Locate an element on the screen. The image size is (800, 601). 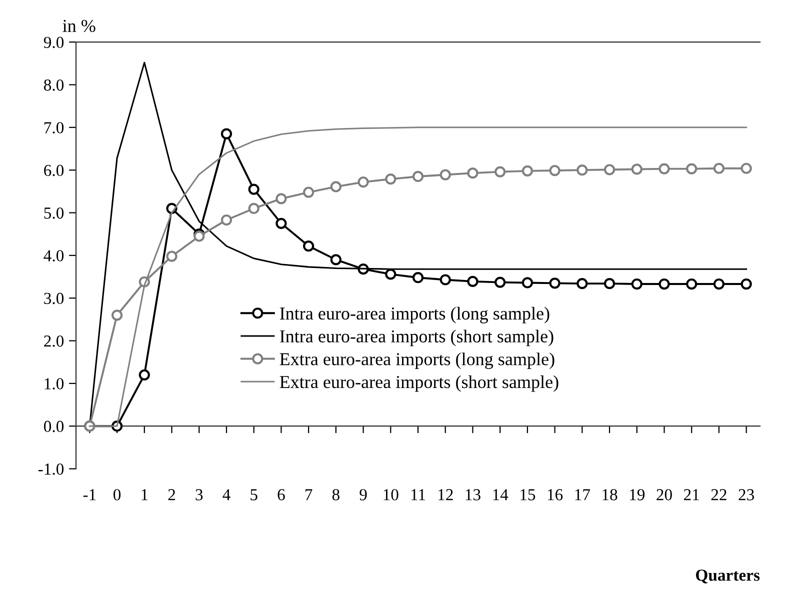
x-tick-label: 6 is located at coordinates (281, 494).